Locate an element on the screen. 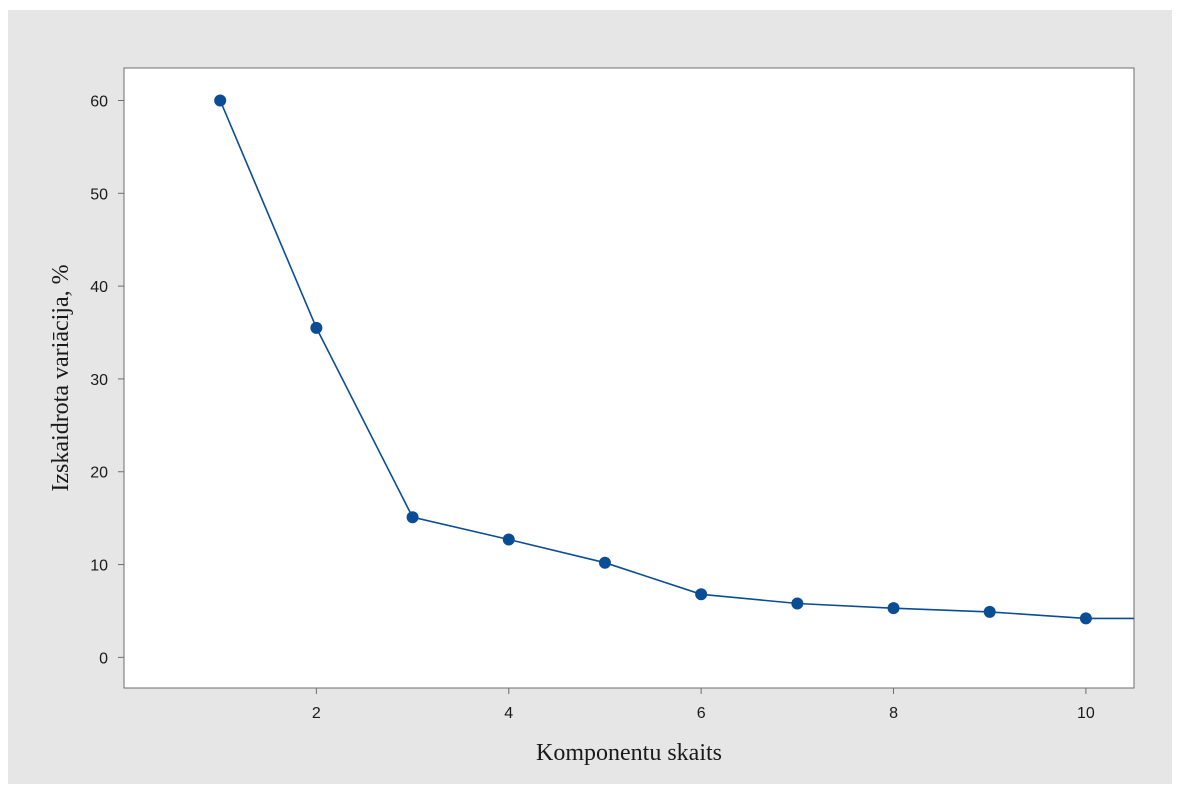 The image size is (1180, 794). y-tick-label: 30 is located at coordinates (99, 380).